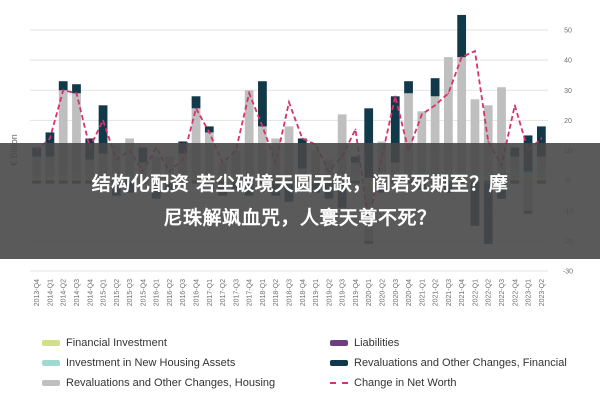 The height and width of the screenshot is (400, 600). Describe the element at coordinates (158, 383) in the screenshot. I see `legend-item-revaluations-housing: Revaluations and Other Changes, Housing` at that location.